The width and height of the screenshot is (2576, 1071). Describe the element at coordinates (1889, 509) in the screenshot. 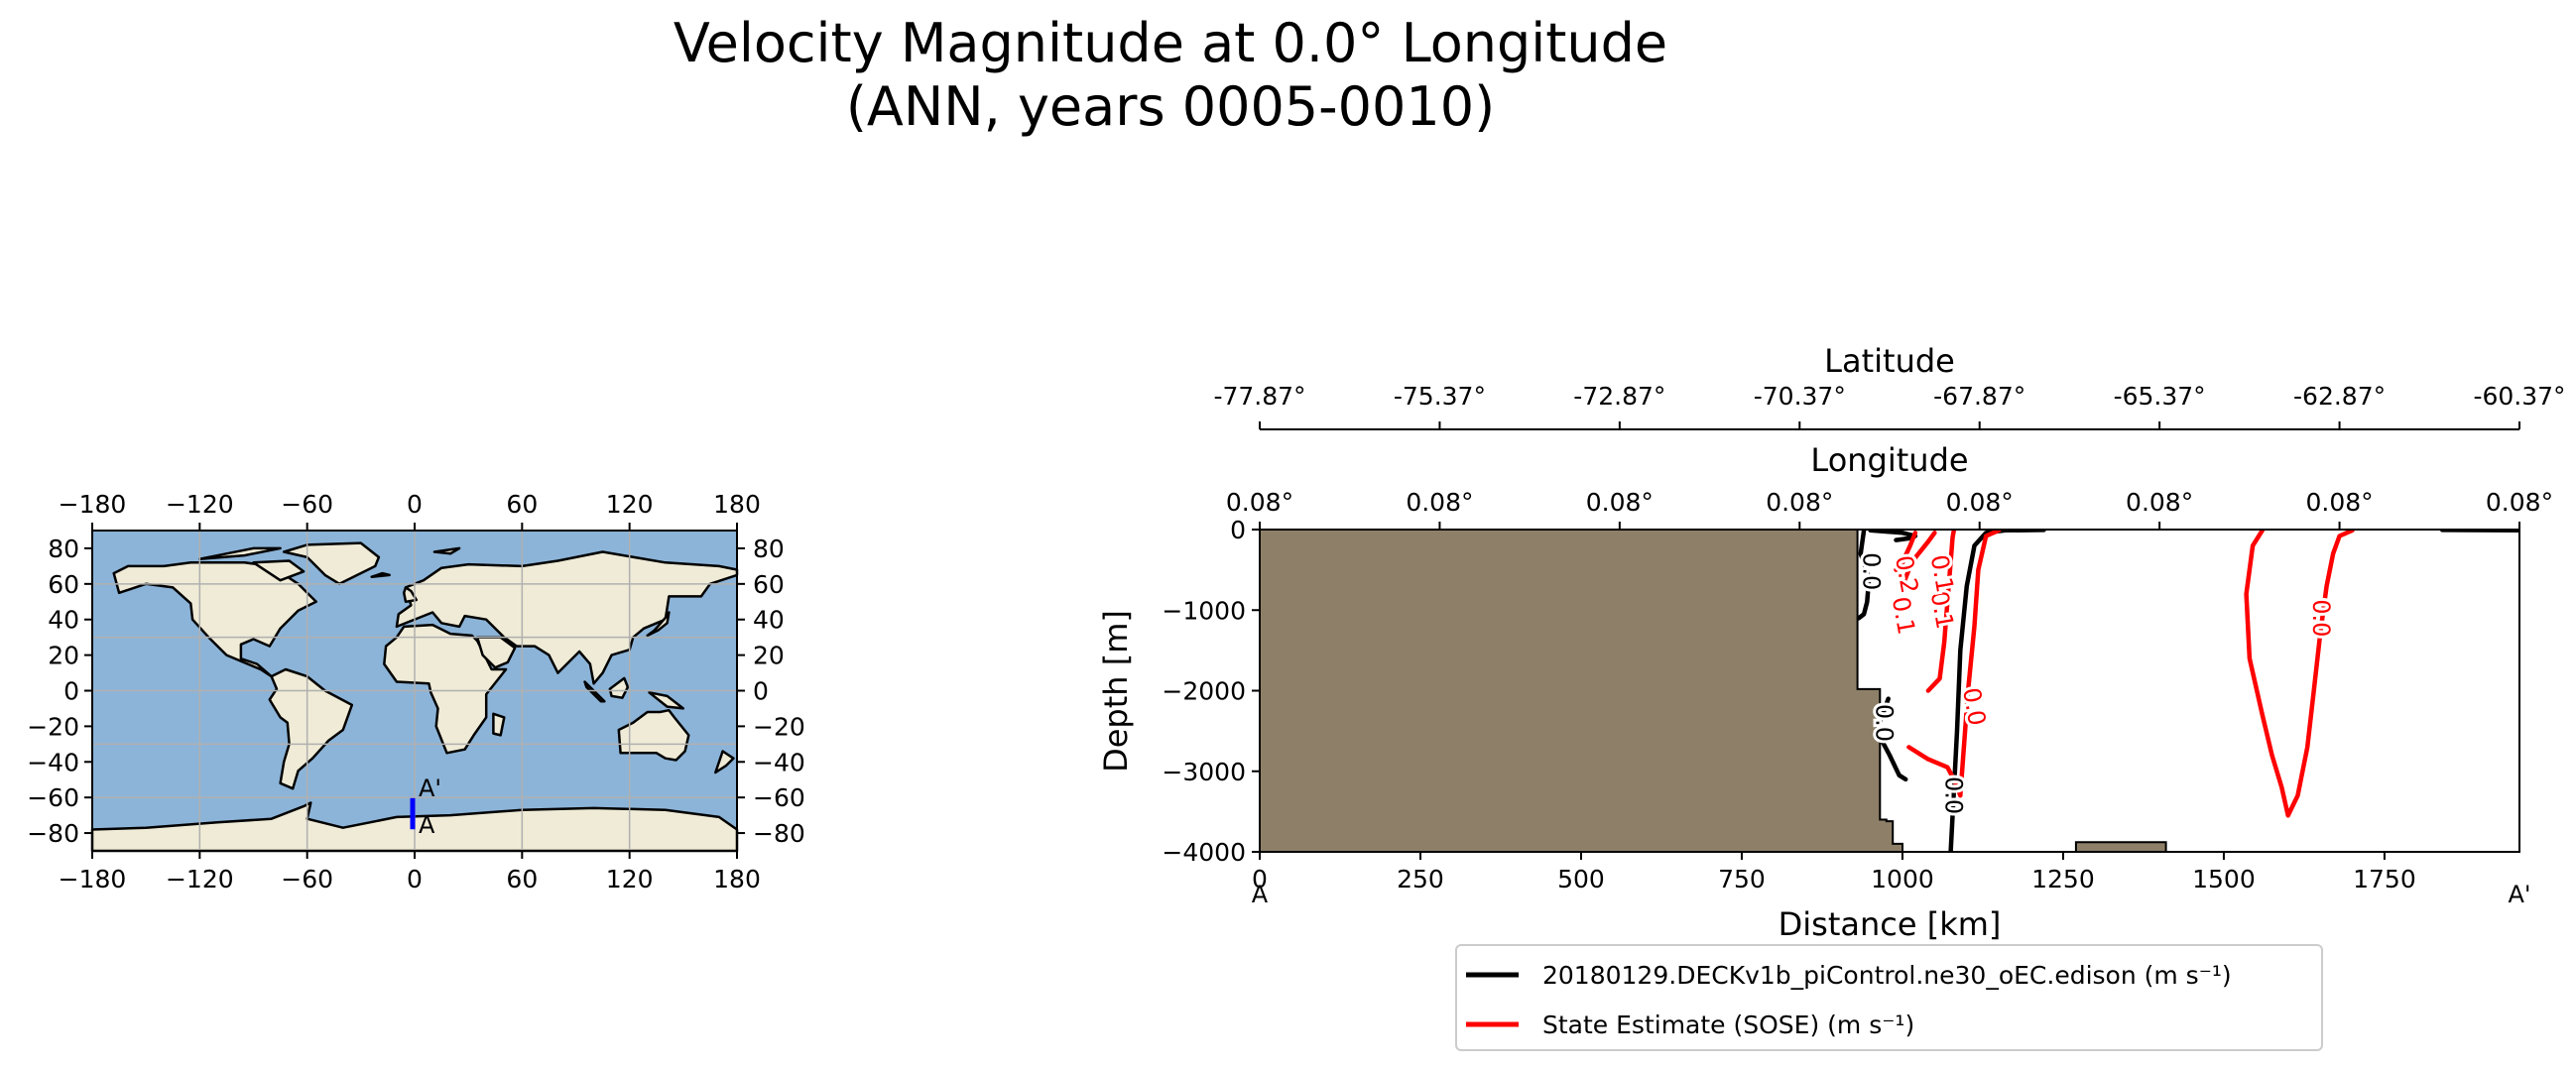

I see `longitude-axis: 0.08° 0.08° 0.08° 0.08° 0.08° 0.08° 0.08° 0.08°` at that location.